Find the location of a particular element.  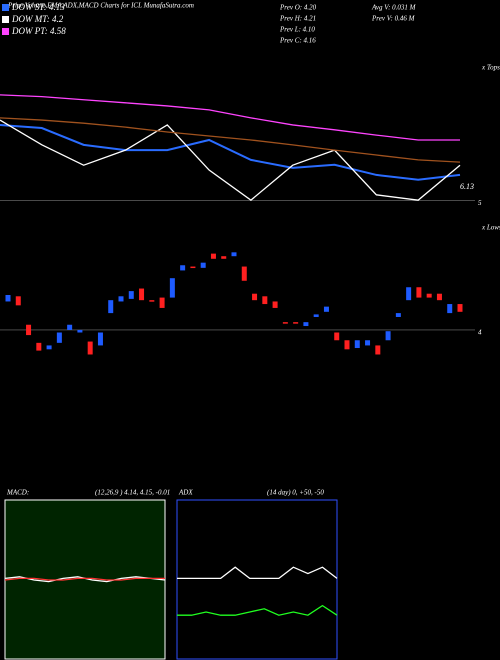

tops-label: x Tops is located at coordinates (490, 68).